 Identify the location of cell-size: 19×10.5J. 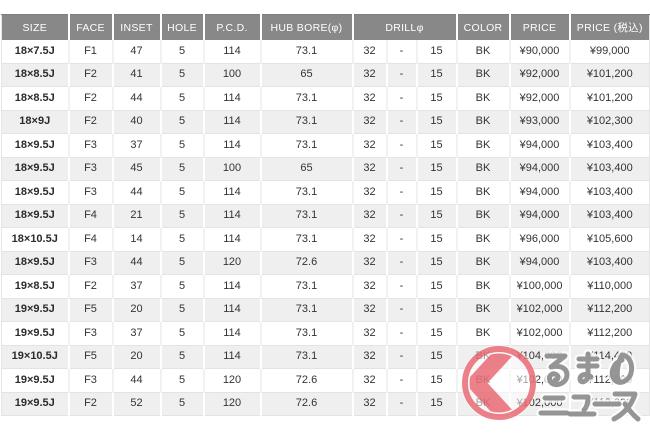
(35, 357).